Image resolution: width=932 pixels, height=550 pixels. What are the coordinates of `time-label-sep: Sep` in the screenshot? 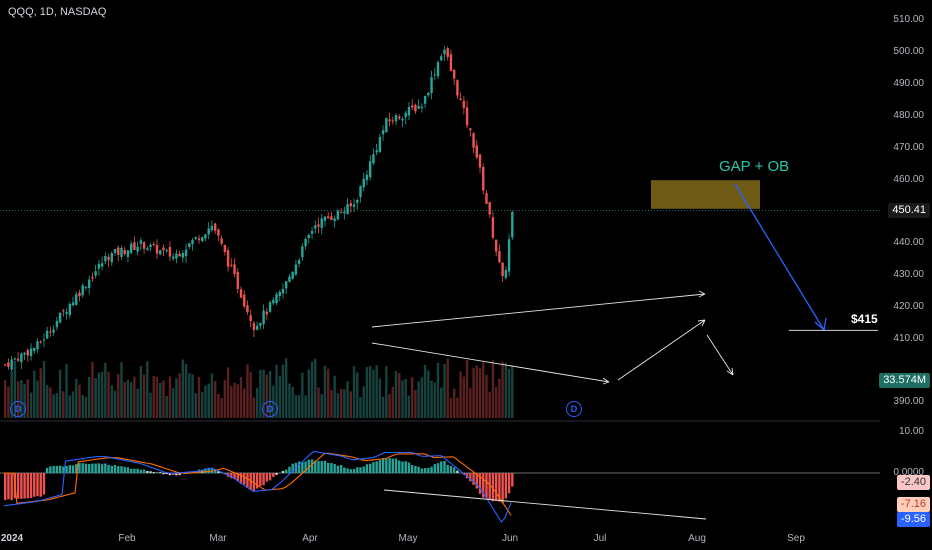 It's located at (796, 538).